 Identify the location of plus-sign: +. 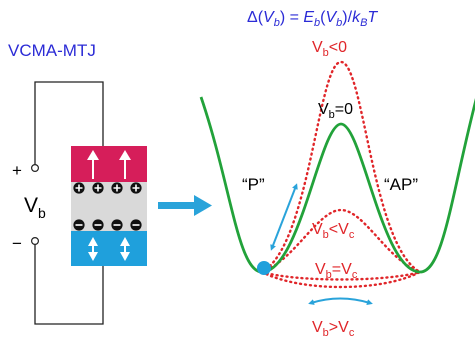
(17, 170).